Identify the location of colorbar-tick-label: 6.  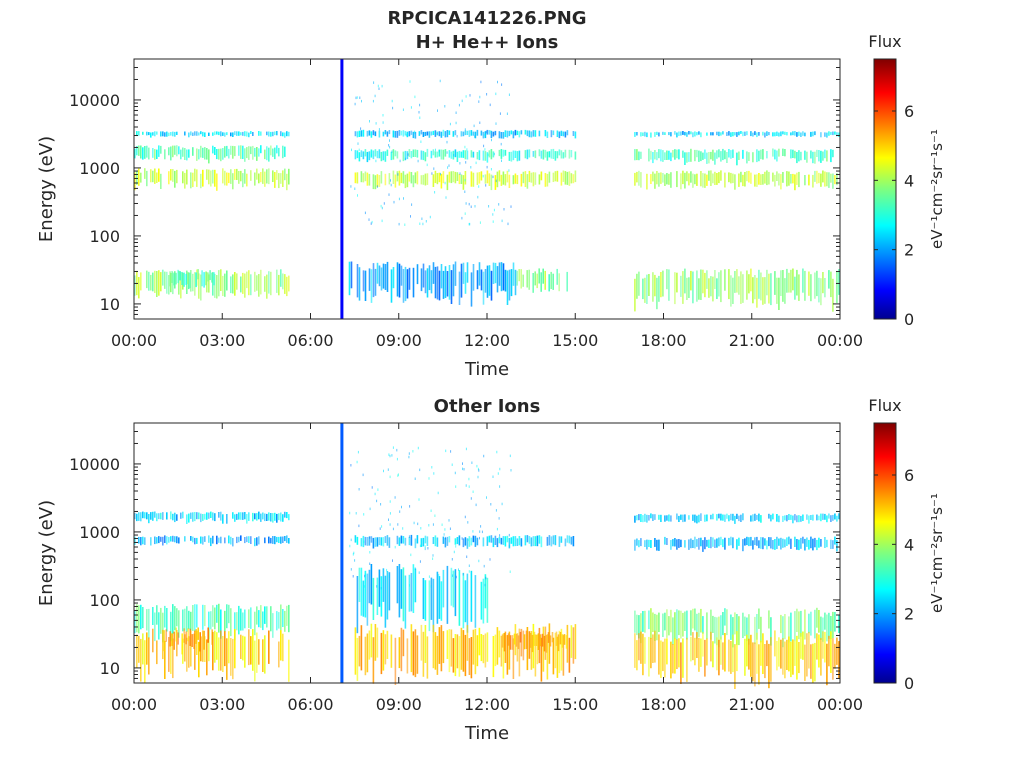
(909, 475).